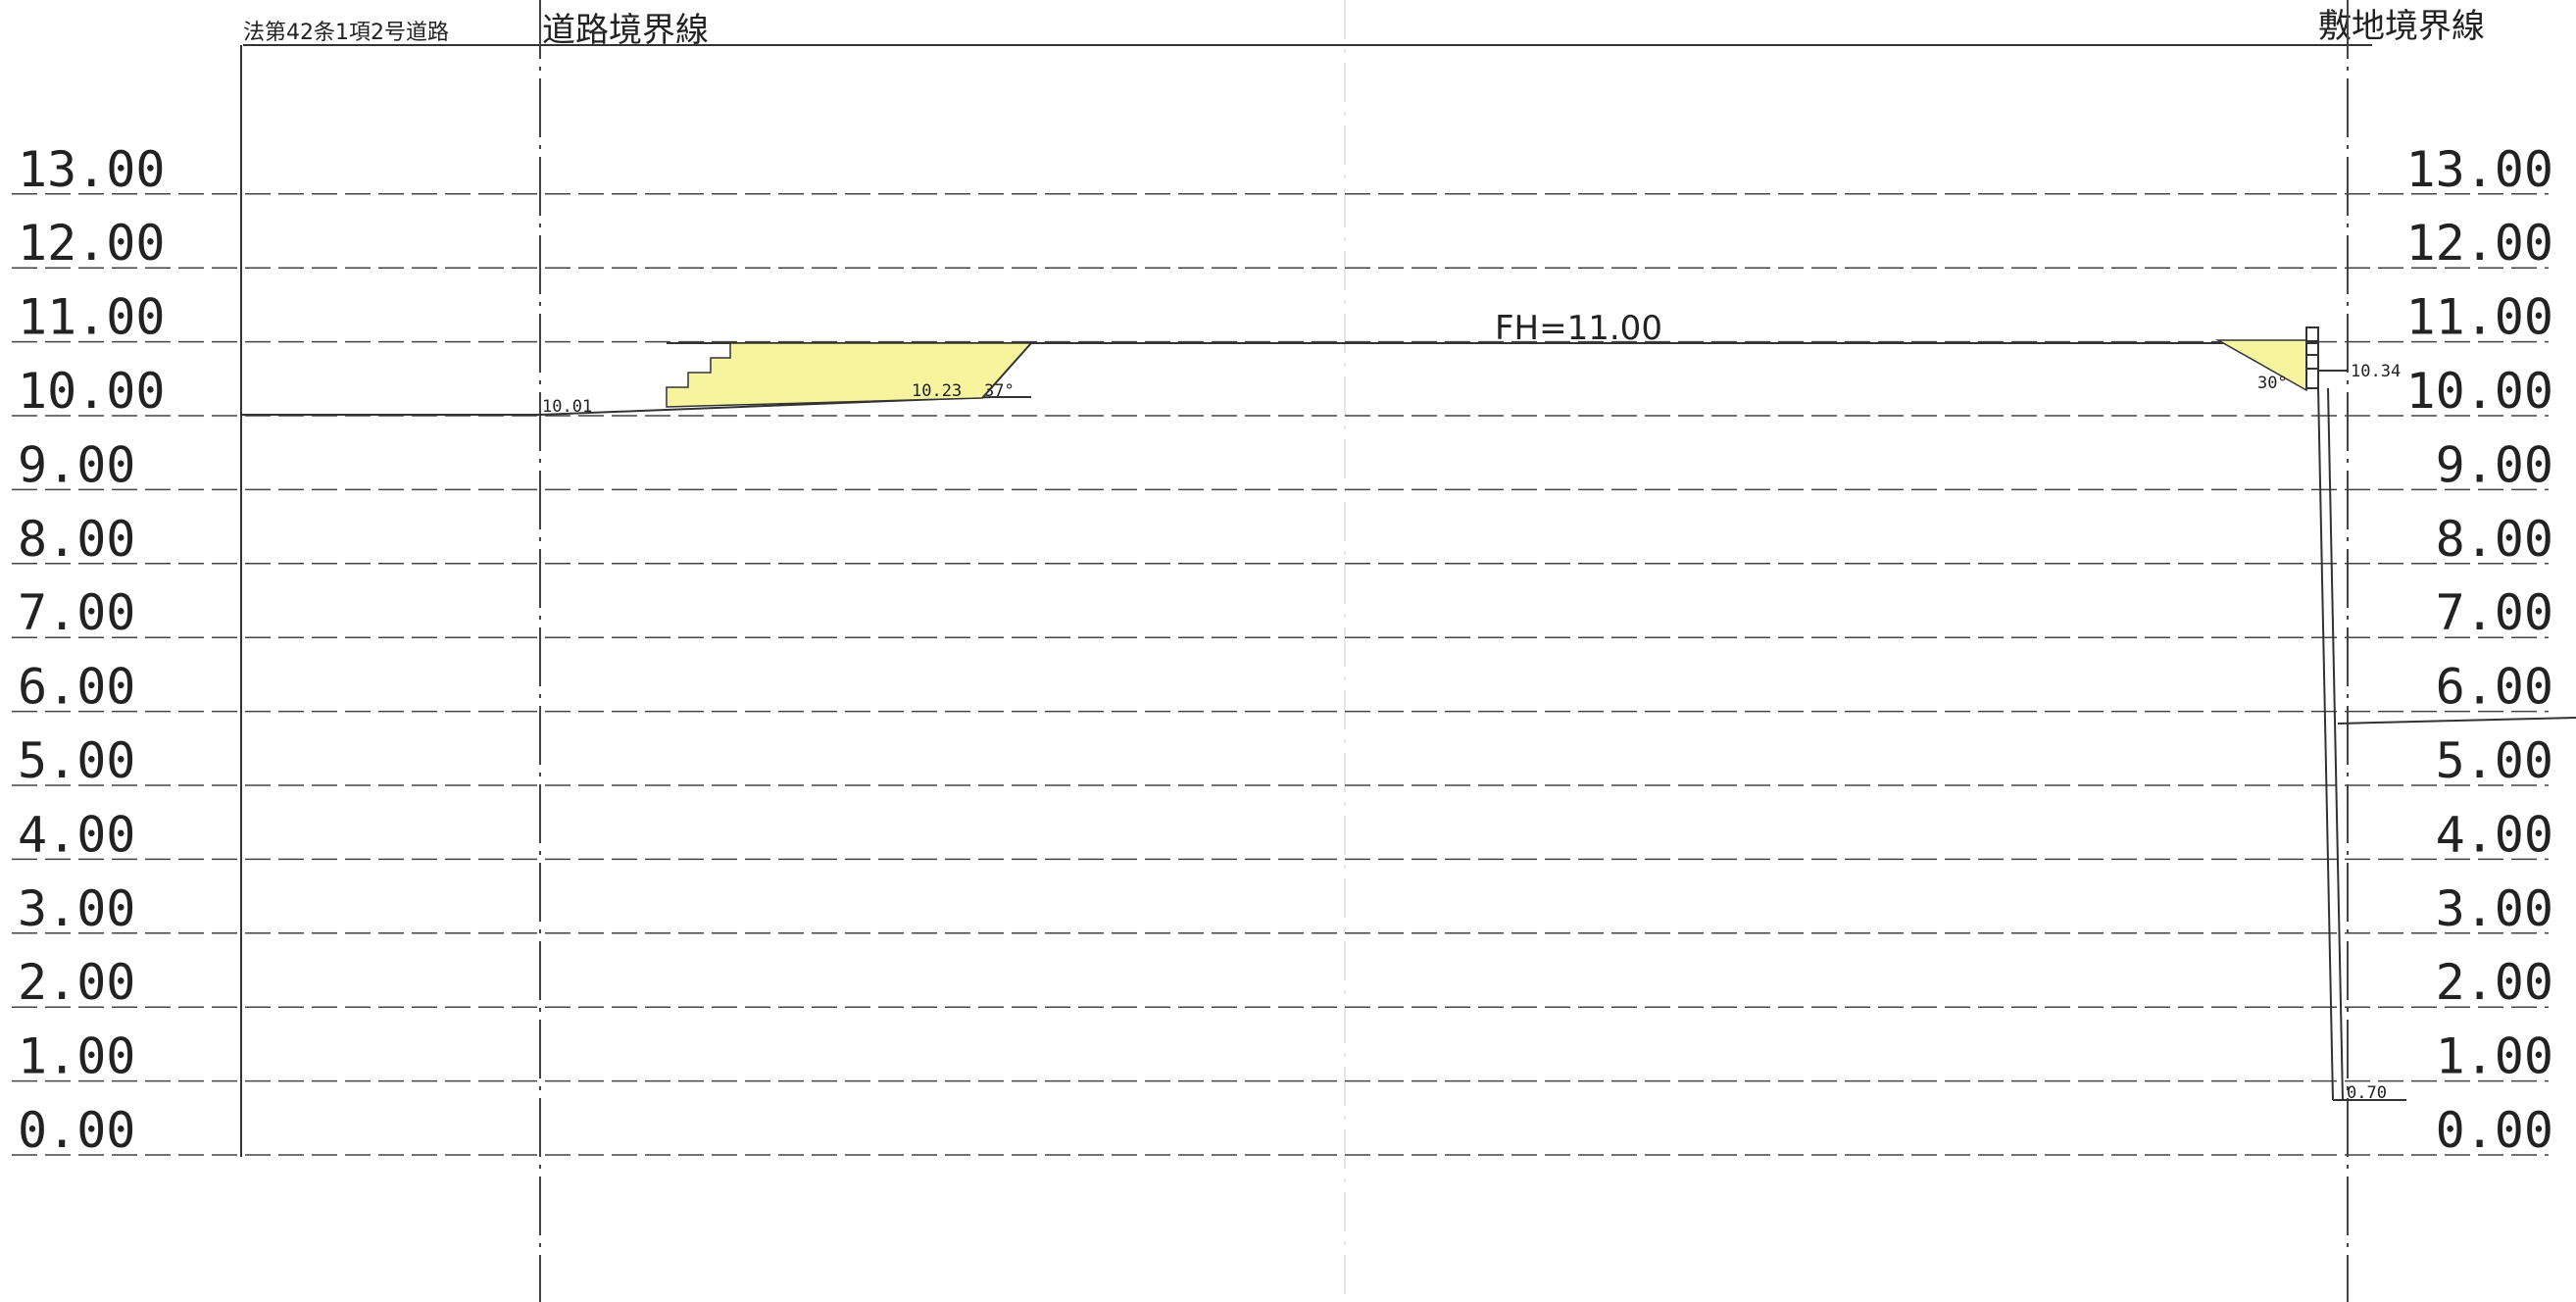 This screenshot has height=1302, width=2576. Describe the element at coordinates (2494, 612) in the screenshot. I see `level-label-right: 7.00` at that location.